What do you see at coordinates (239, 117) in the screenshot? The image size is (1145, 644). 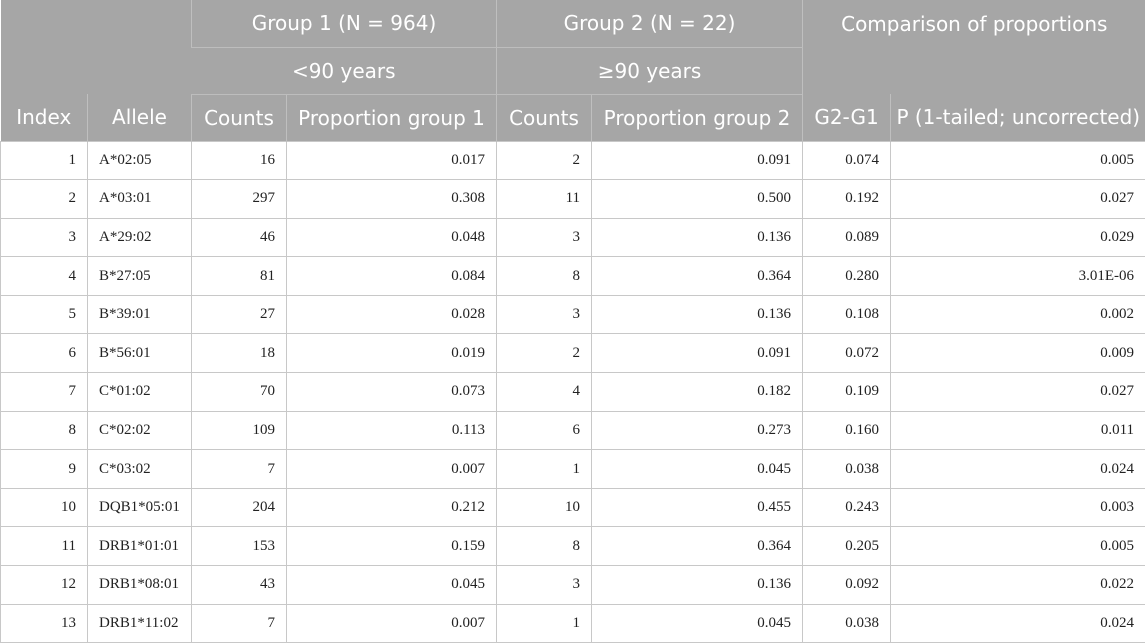 I see `column-header-counts-group1: Counts` at bounding box center [239, 117].